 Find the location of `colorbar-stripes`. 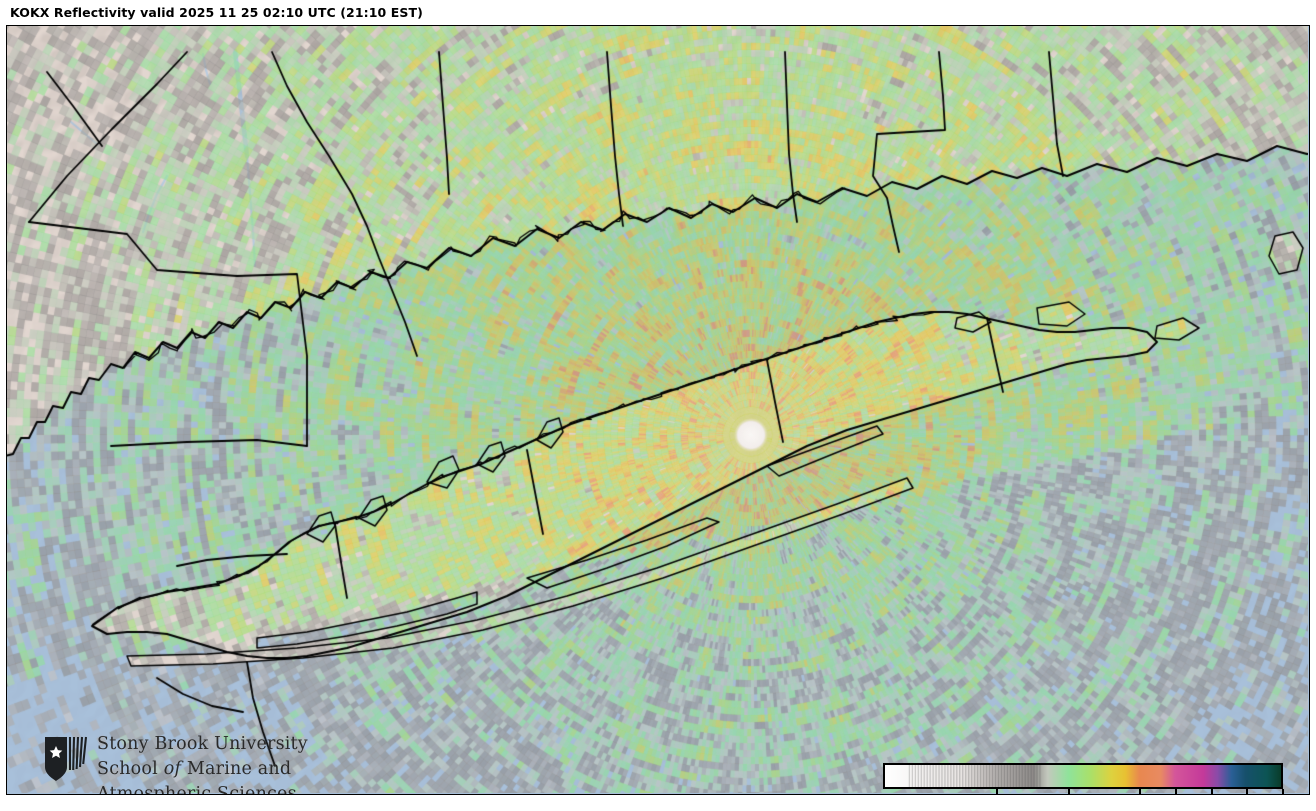

colorbar-stripes is located at coordinates (1083, 776).